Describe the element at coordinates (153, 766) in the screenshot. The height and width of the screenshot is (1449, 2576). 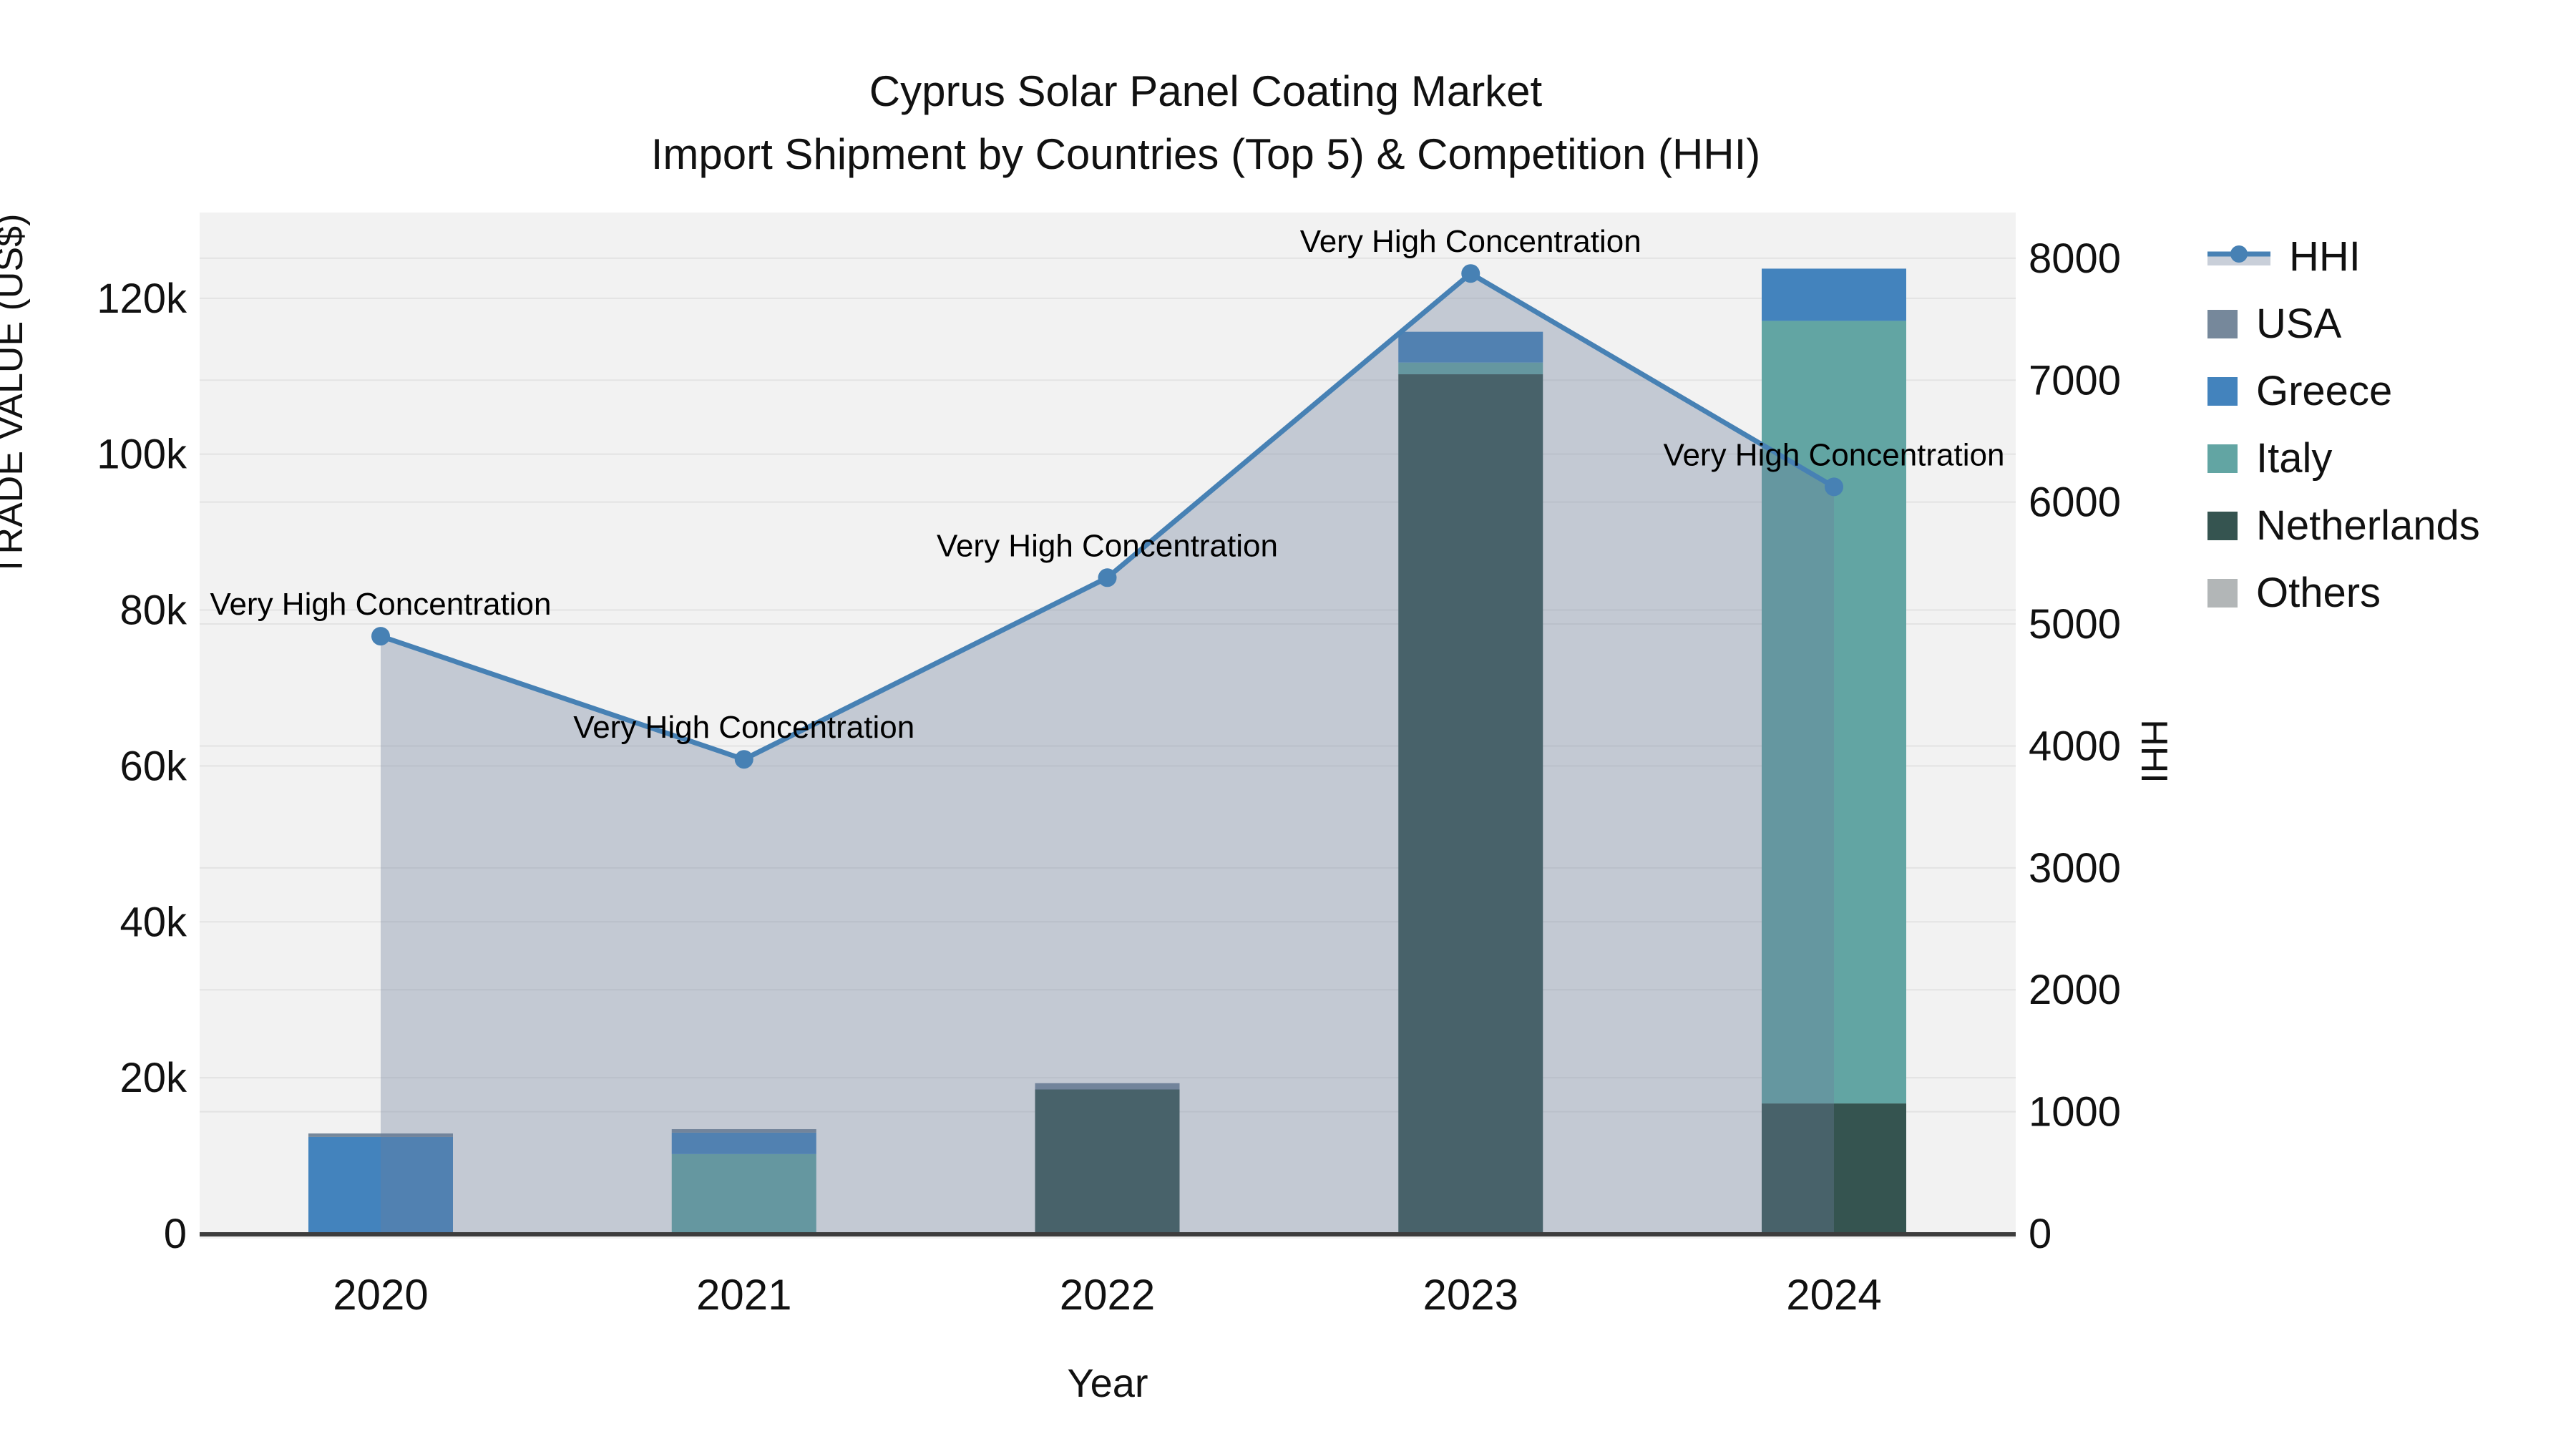
I see `y-left-tick-label: 60k` at that location.